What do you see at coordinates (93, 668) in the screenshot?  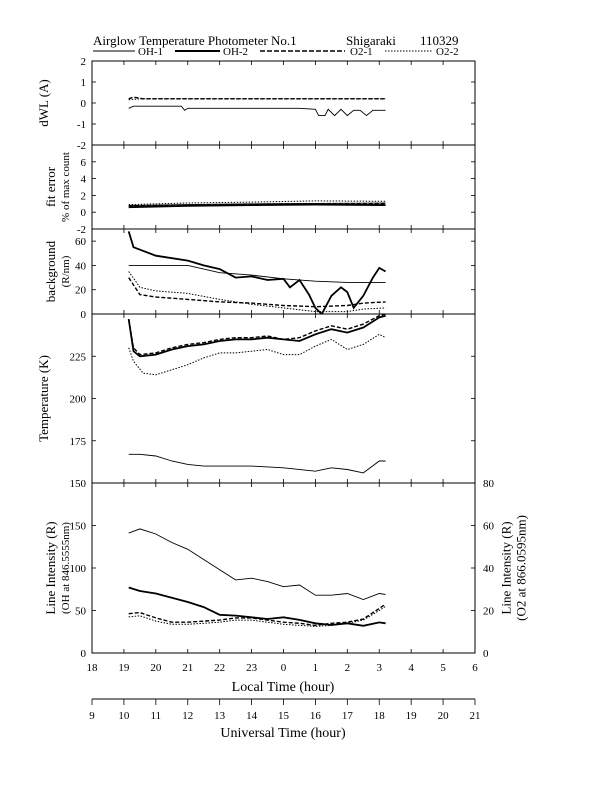 I see `local-time-tick-label: 18` at bounding box center [93, 668].